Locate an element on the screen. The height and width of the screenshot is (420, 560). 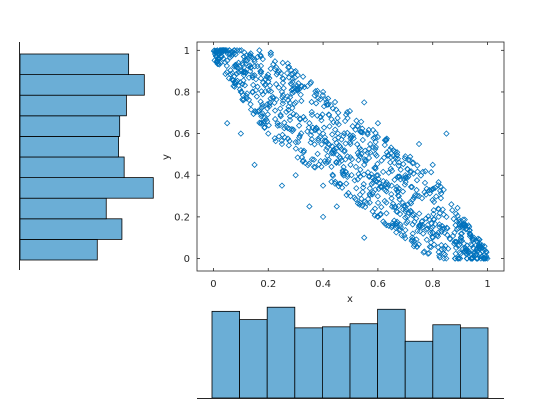
x-histogram-panel is located at coordinates (350, 352).